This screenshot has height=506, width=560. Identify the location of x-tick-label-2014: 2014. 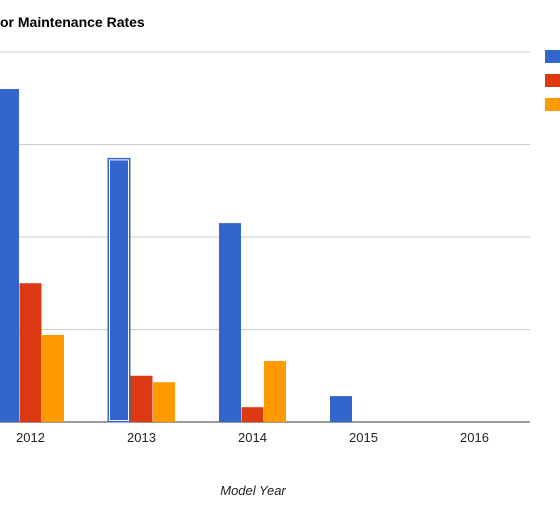
(252, 437).